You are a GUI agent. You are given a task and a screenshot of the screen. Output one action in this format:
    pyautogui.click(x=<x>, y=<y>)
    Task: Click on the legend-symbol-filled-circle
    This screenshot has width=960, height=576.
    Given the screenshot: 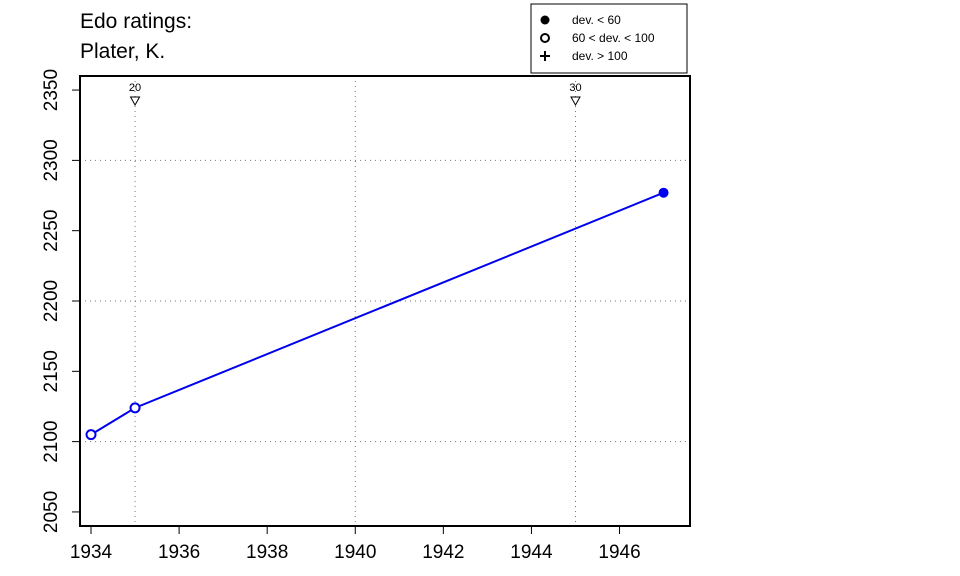 What is the action you would take?
    pyautogui.click(x=545, y=20)
    